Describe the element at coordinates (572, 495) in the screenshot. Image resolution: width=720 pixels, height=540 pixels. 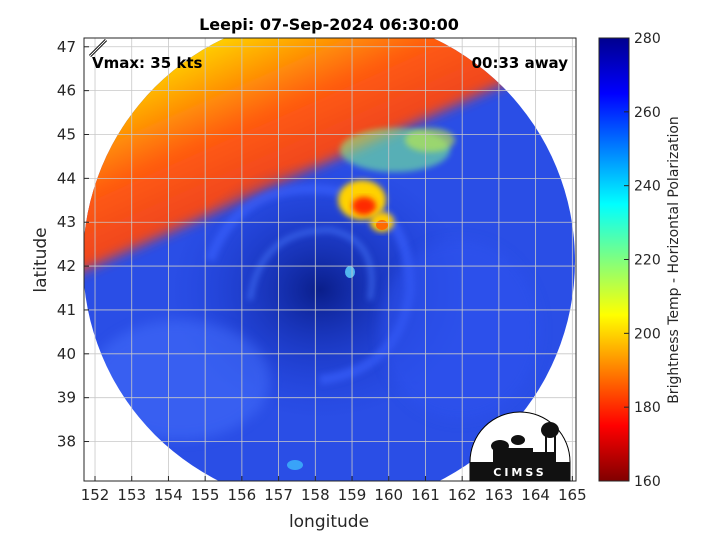
I see `x-tick-label: 165` at that location.